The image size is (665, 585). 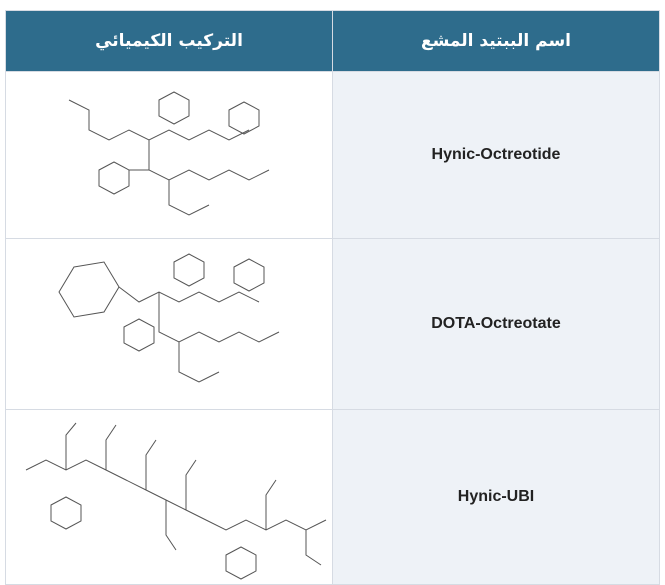 I want to click on header-cell: التركيب الكيميائي, so click(x=169, y=41).